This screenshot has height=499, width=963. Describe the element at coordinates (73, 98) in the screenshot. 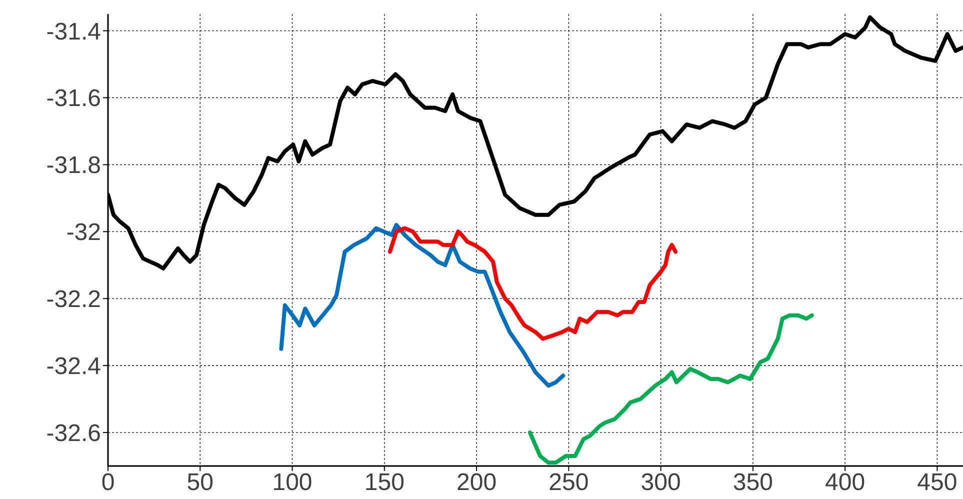

I see `y-tick-label: -31.6` at that location.